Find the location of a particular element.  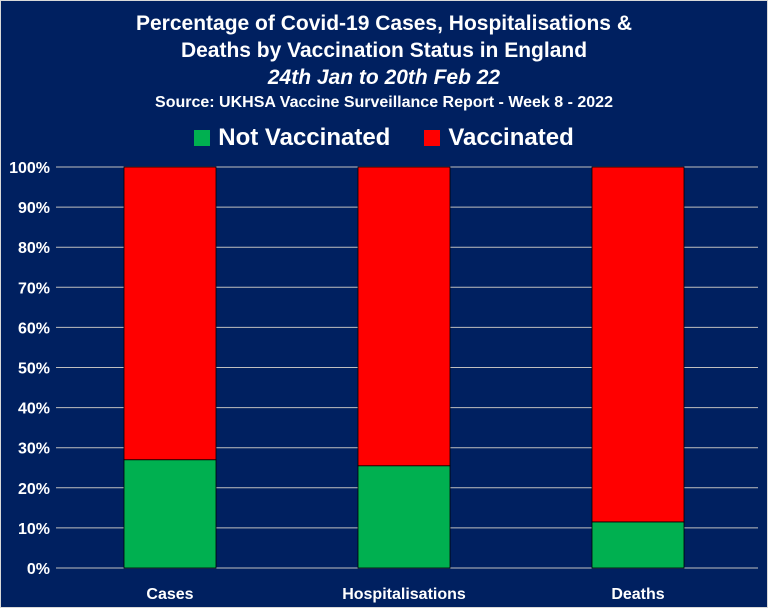

x-tick-label-cases: Cases is located at coordinates (169, 594).